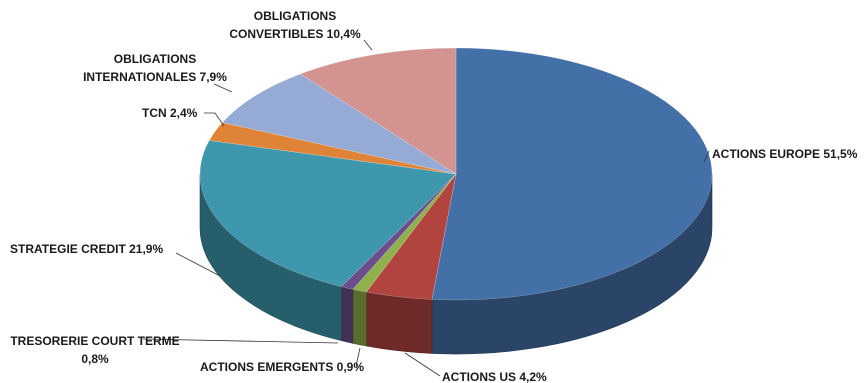 Image resolution: width=864 pixels, height=383 pixels. I want to click on slice-label-tresorerie: TRESORERIE COURT TERME 0,8%, so click(94, 350).